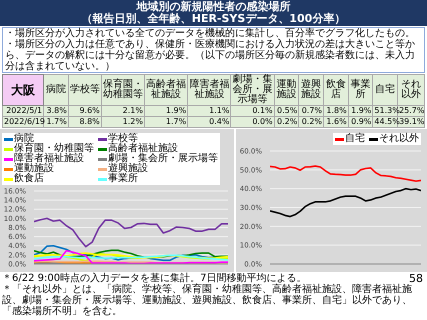  Describe the element at coordinates (29, 178) in the screenshot. I see `legend-label: 飲食店` at that location.